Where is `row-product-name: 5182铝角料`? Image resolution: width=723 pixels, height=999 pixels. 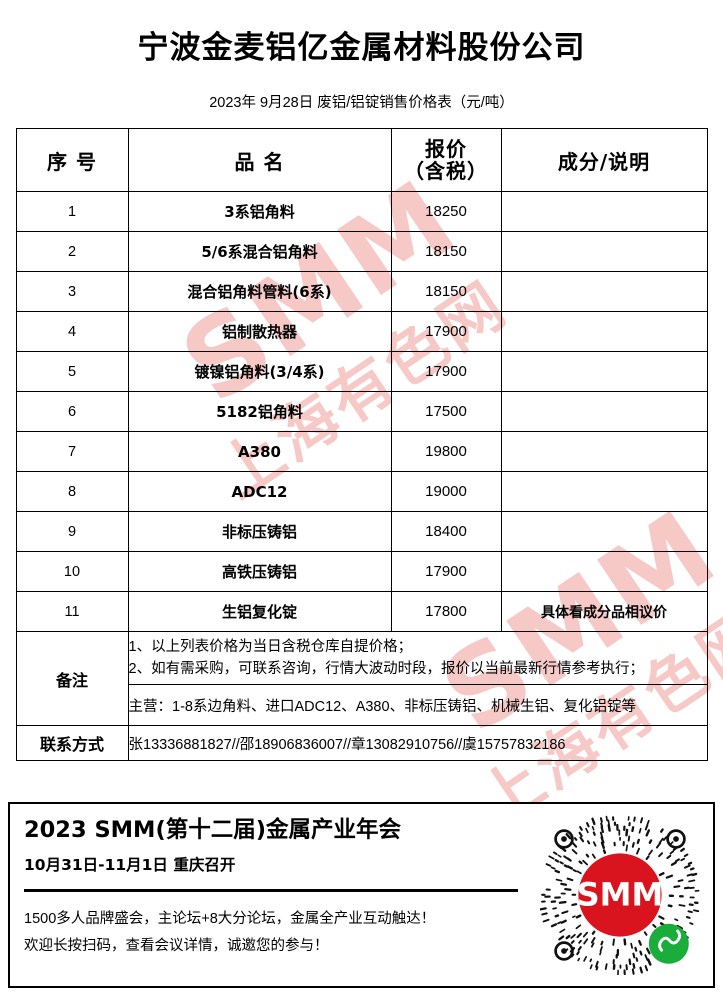 row-product-name: 5182铝角料 is located at coordinates (259, 411).